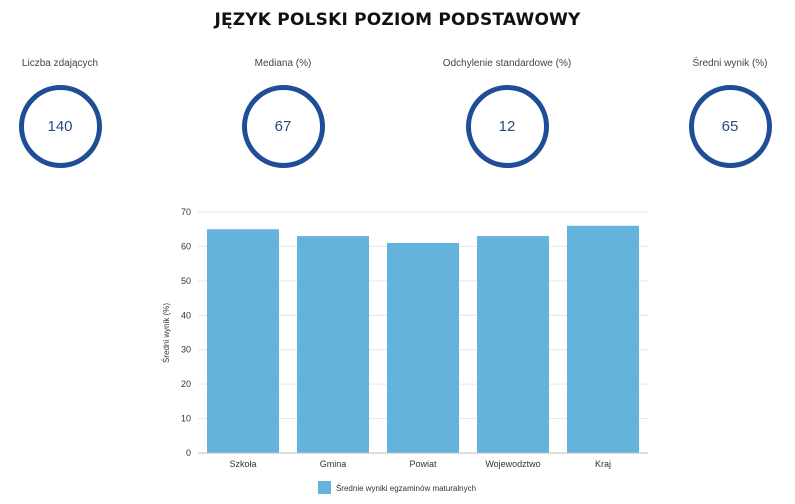 The width and height of the screenshot is (795, 504). What do you see at coordinates (406, 488) in the screenshot?
I see `legend-label: Średnie wyniki egzaminów maturalnych` at bounding box center [406, 488].